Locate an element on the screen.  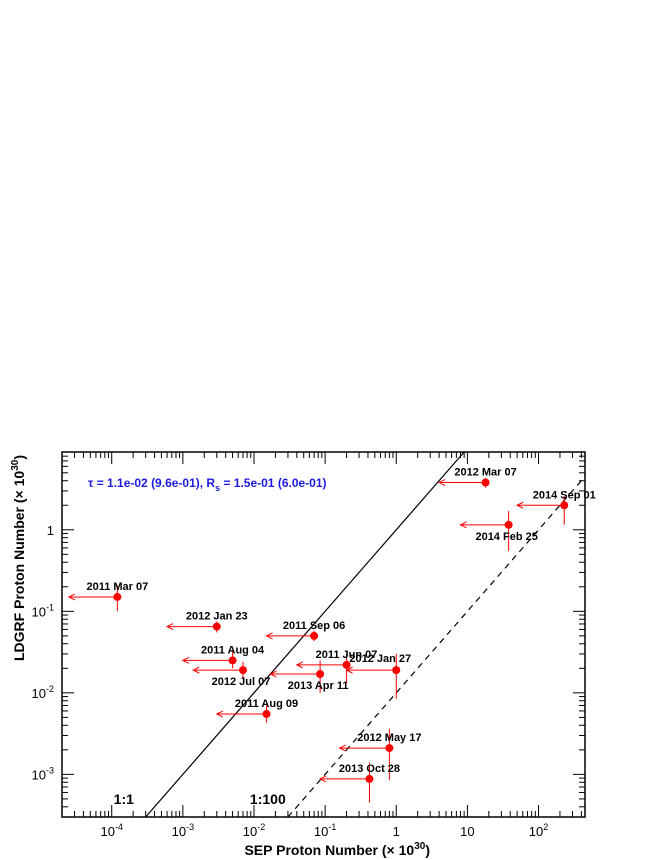
x-tick-label: 10² is located at coordinates (538, 830).